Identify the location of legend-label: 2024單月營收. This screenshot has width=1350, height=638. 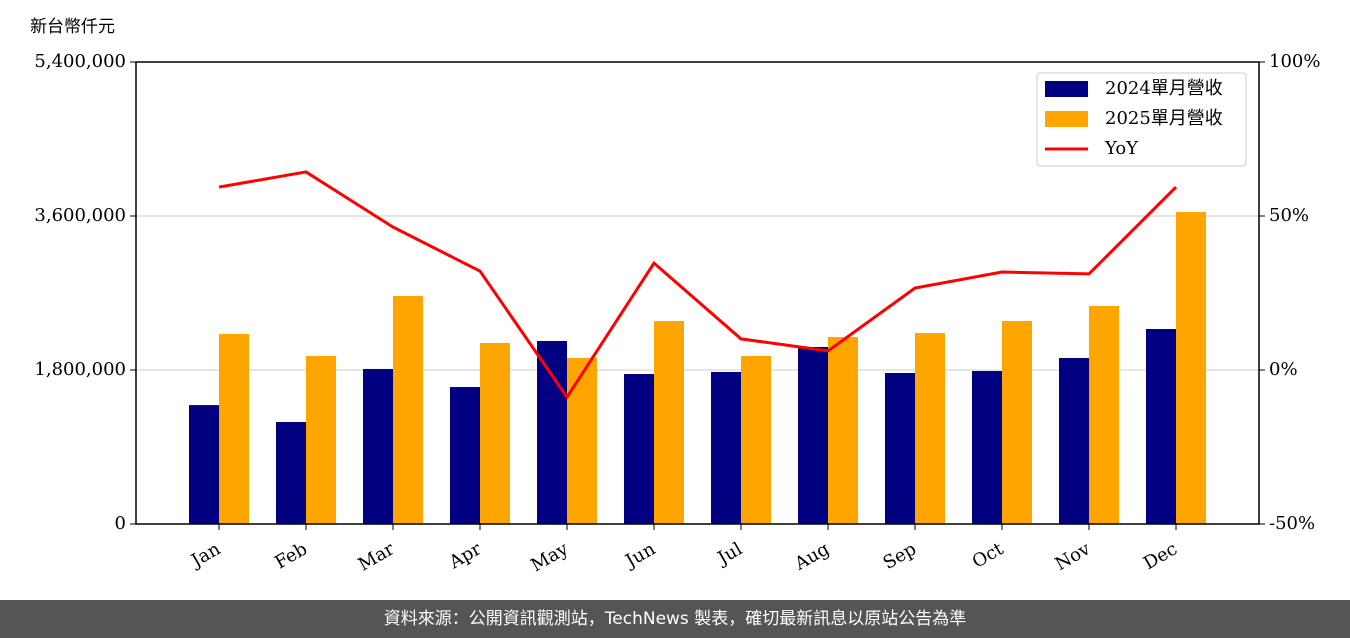
(1164, 88).